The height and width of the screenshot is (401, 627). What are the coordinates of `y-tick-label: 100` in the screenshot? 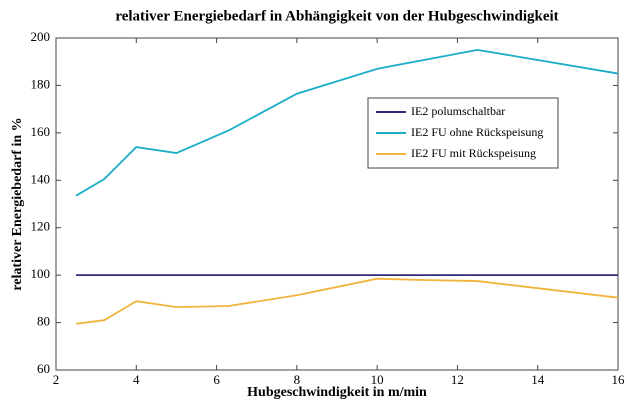 It's located at (41, 273).